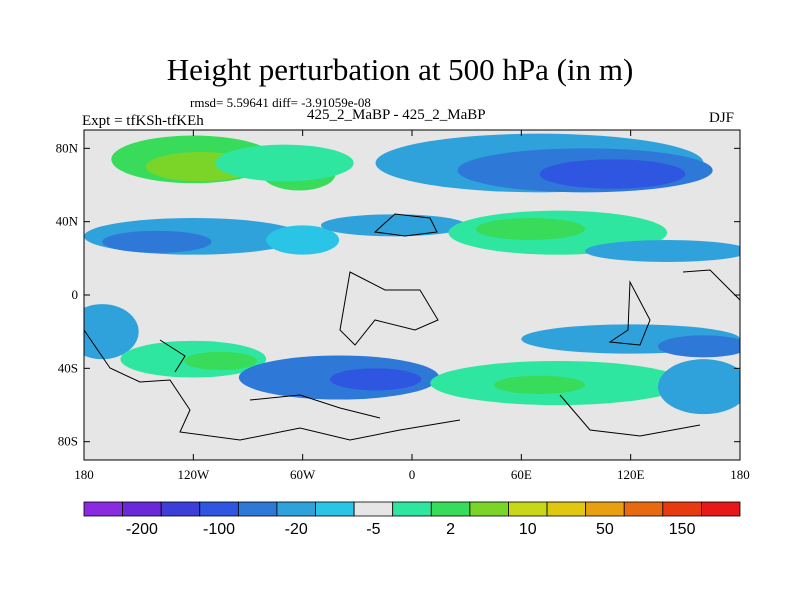 The width and height of the screenshot is (800, 600). I want to click on colorbar-label: -20, so click(296, 529).